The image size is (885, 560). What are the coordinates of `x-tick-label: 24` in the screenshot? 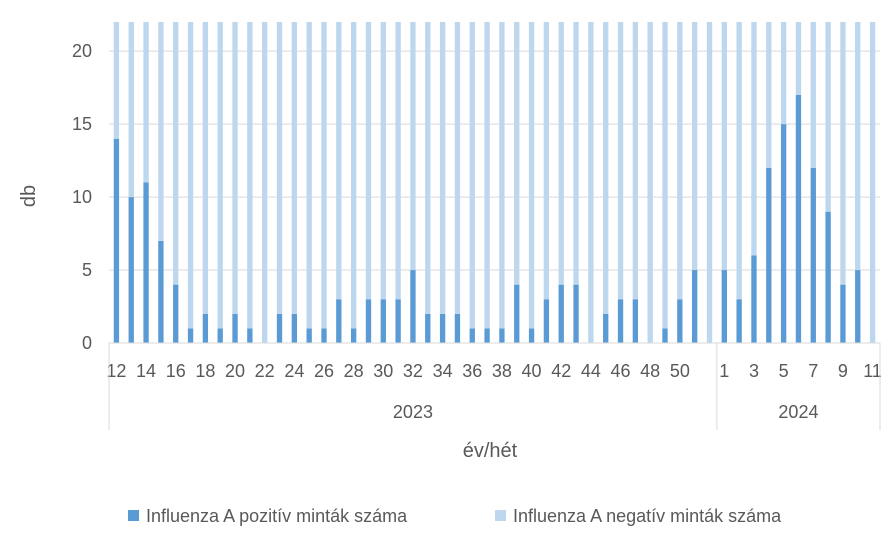 It's located at (294, 371).